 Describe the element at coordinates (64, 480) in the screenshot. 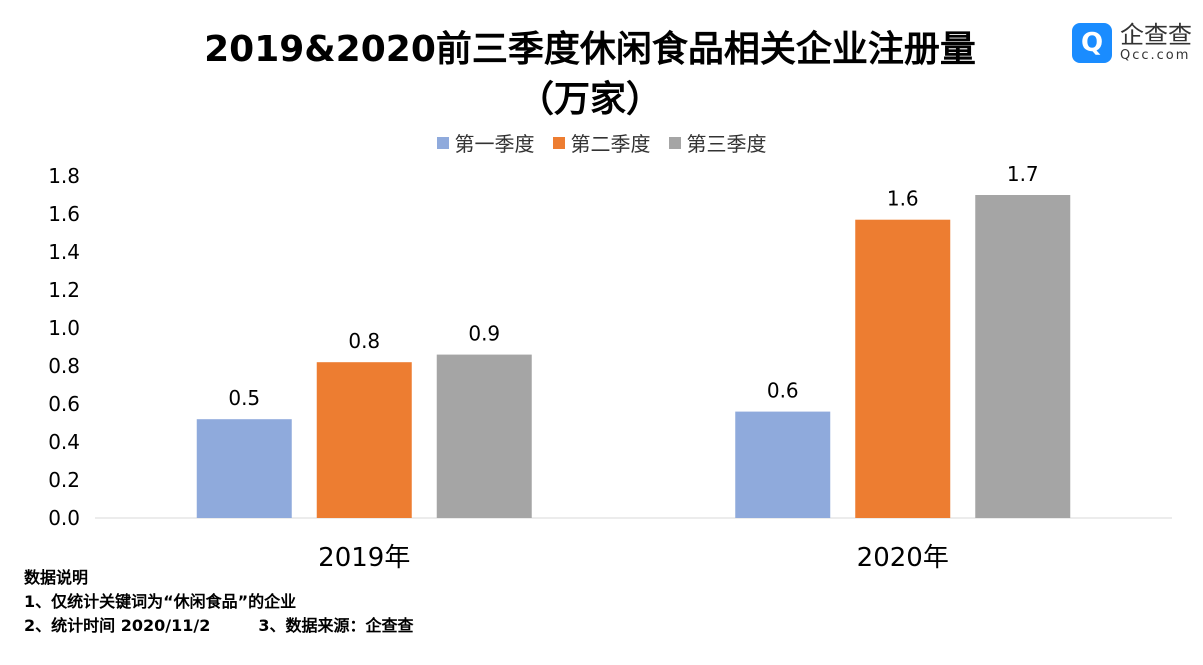

I see `y-tick-label: 0.2` at that location.